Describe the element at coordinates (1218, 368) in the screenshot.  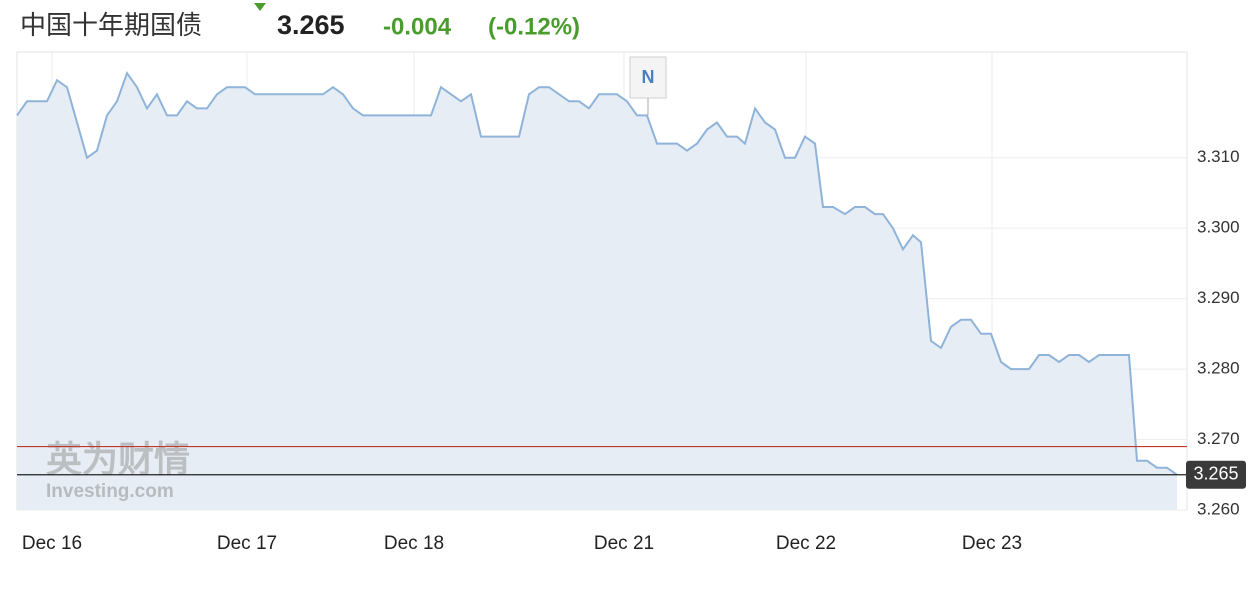
I see `y-tick-label: 3.280` at that location.